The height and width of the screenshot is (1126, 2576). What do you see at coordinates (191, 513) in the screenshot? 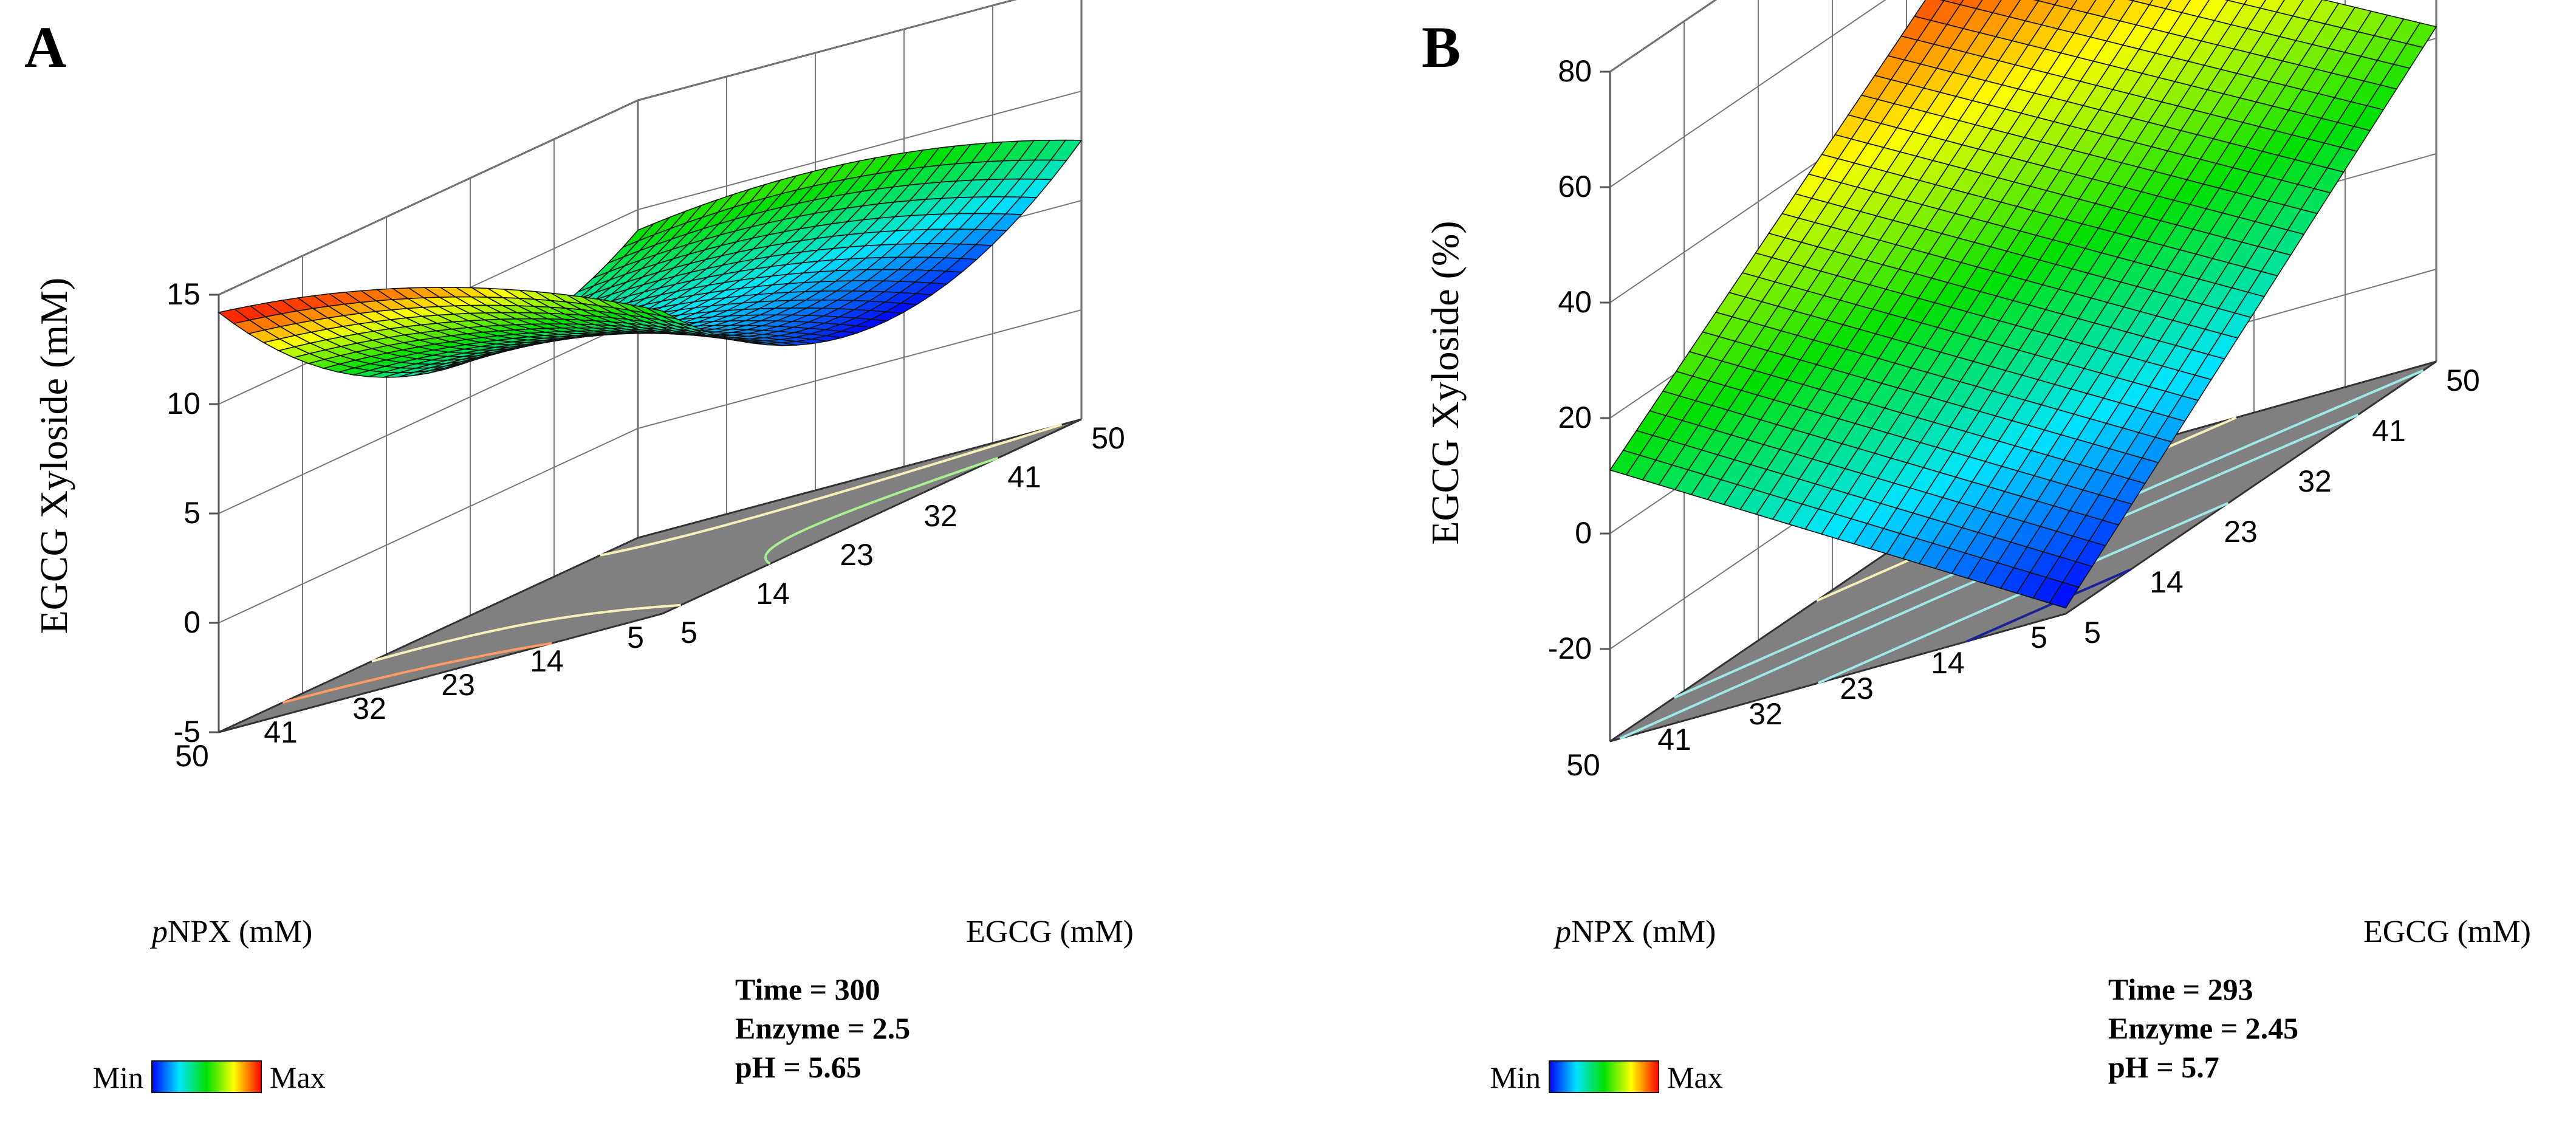
I see `z-tick-label: 5` at bounding box center [191, 513].